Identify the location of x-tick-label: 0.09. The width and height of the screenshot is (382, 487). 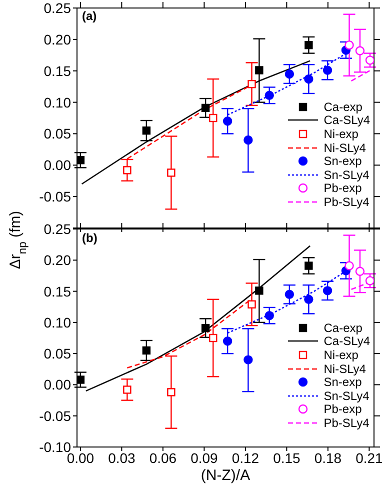
(204, 458).